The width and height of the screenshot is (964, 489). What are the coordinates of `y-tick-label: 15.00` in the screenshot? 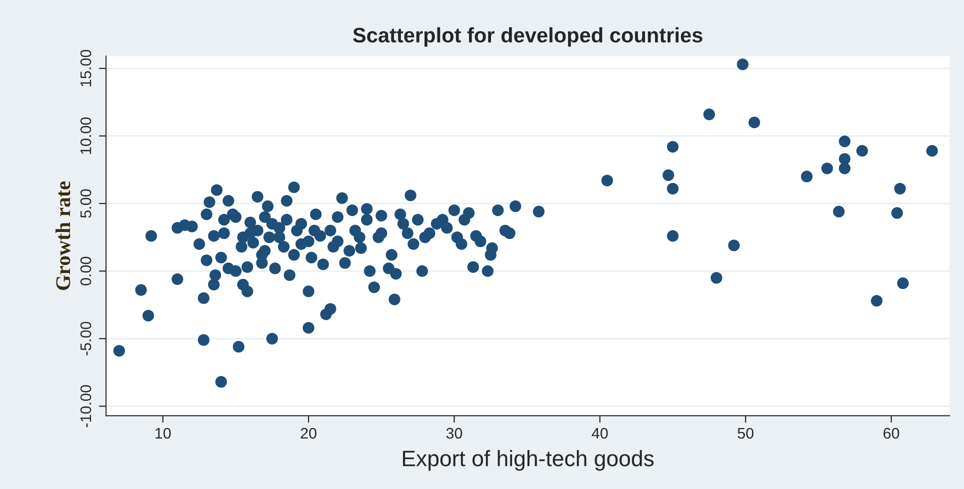 It's located at (86, 68).